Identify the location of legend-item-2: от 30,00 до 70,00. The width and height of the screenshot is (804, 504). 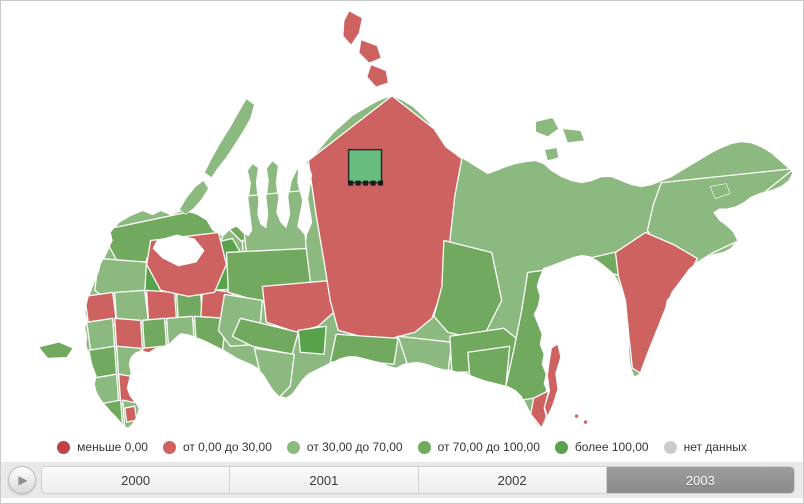
(344, 447).